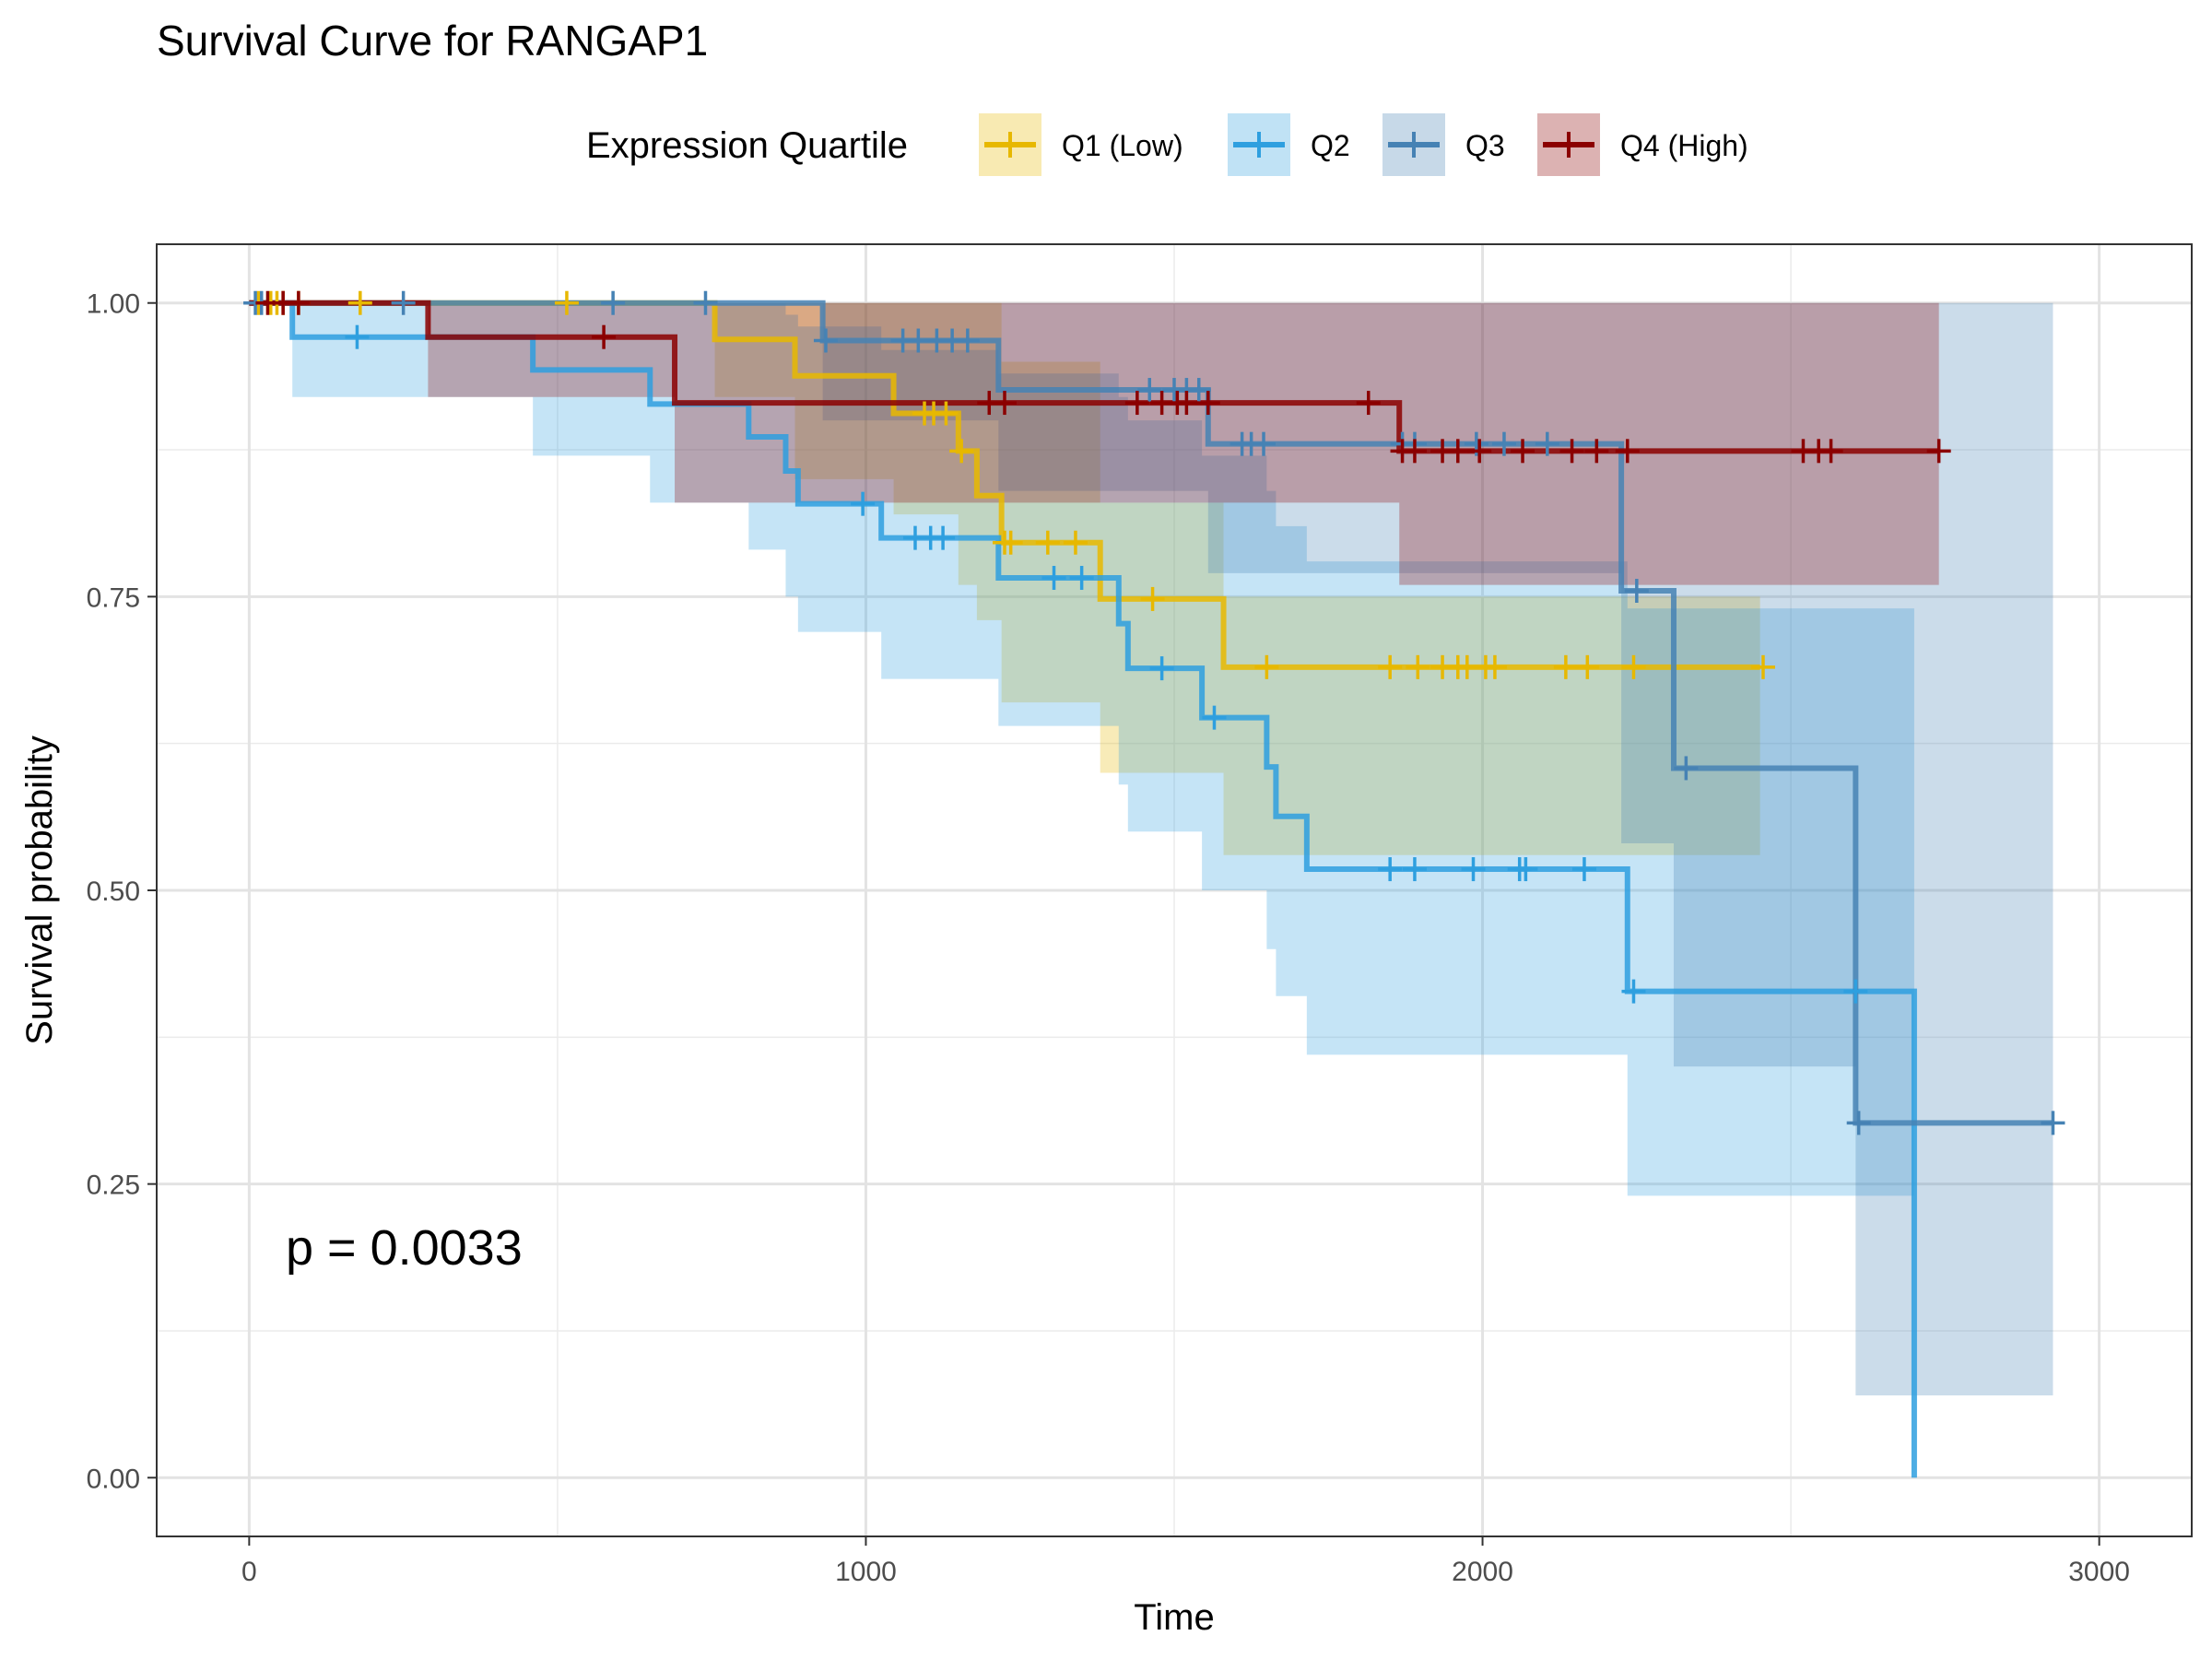 Image resolution: width=2212 pixels, height=1659 pixels. I want to click on legend-title: Expression Quartile, so click(747, 145).